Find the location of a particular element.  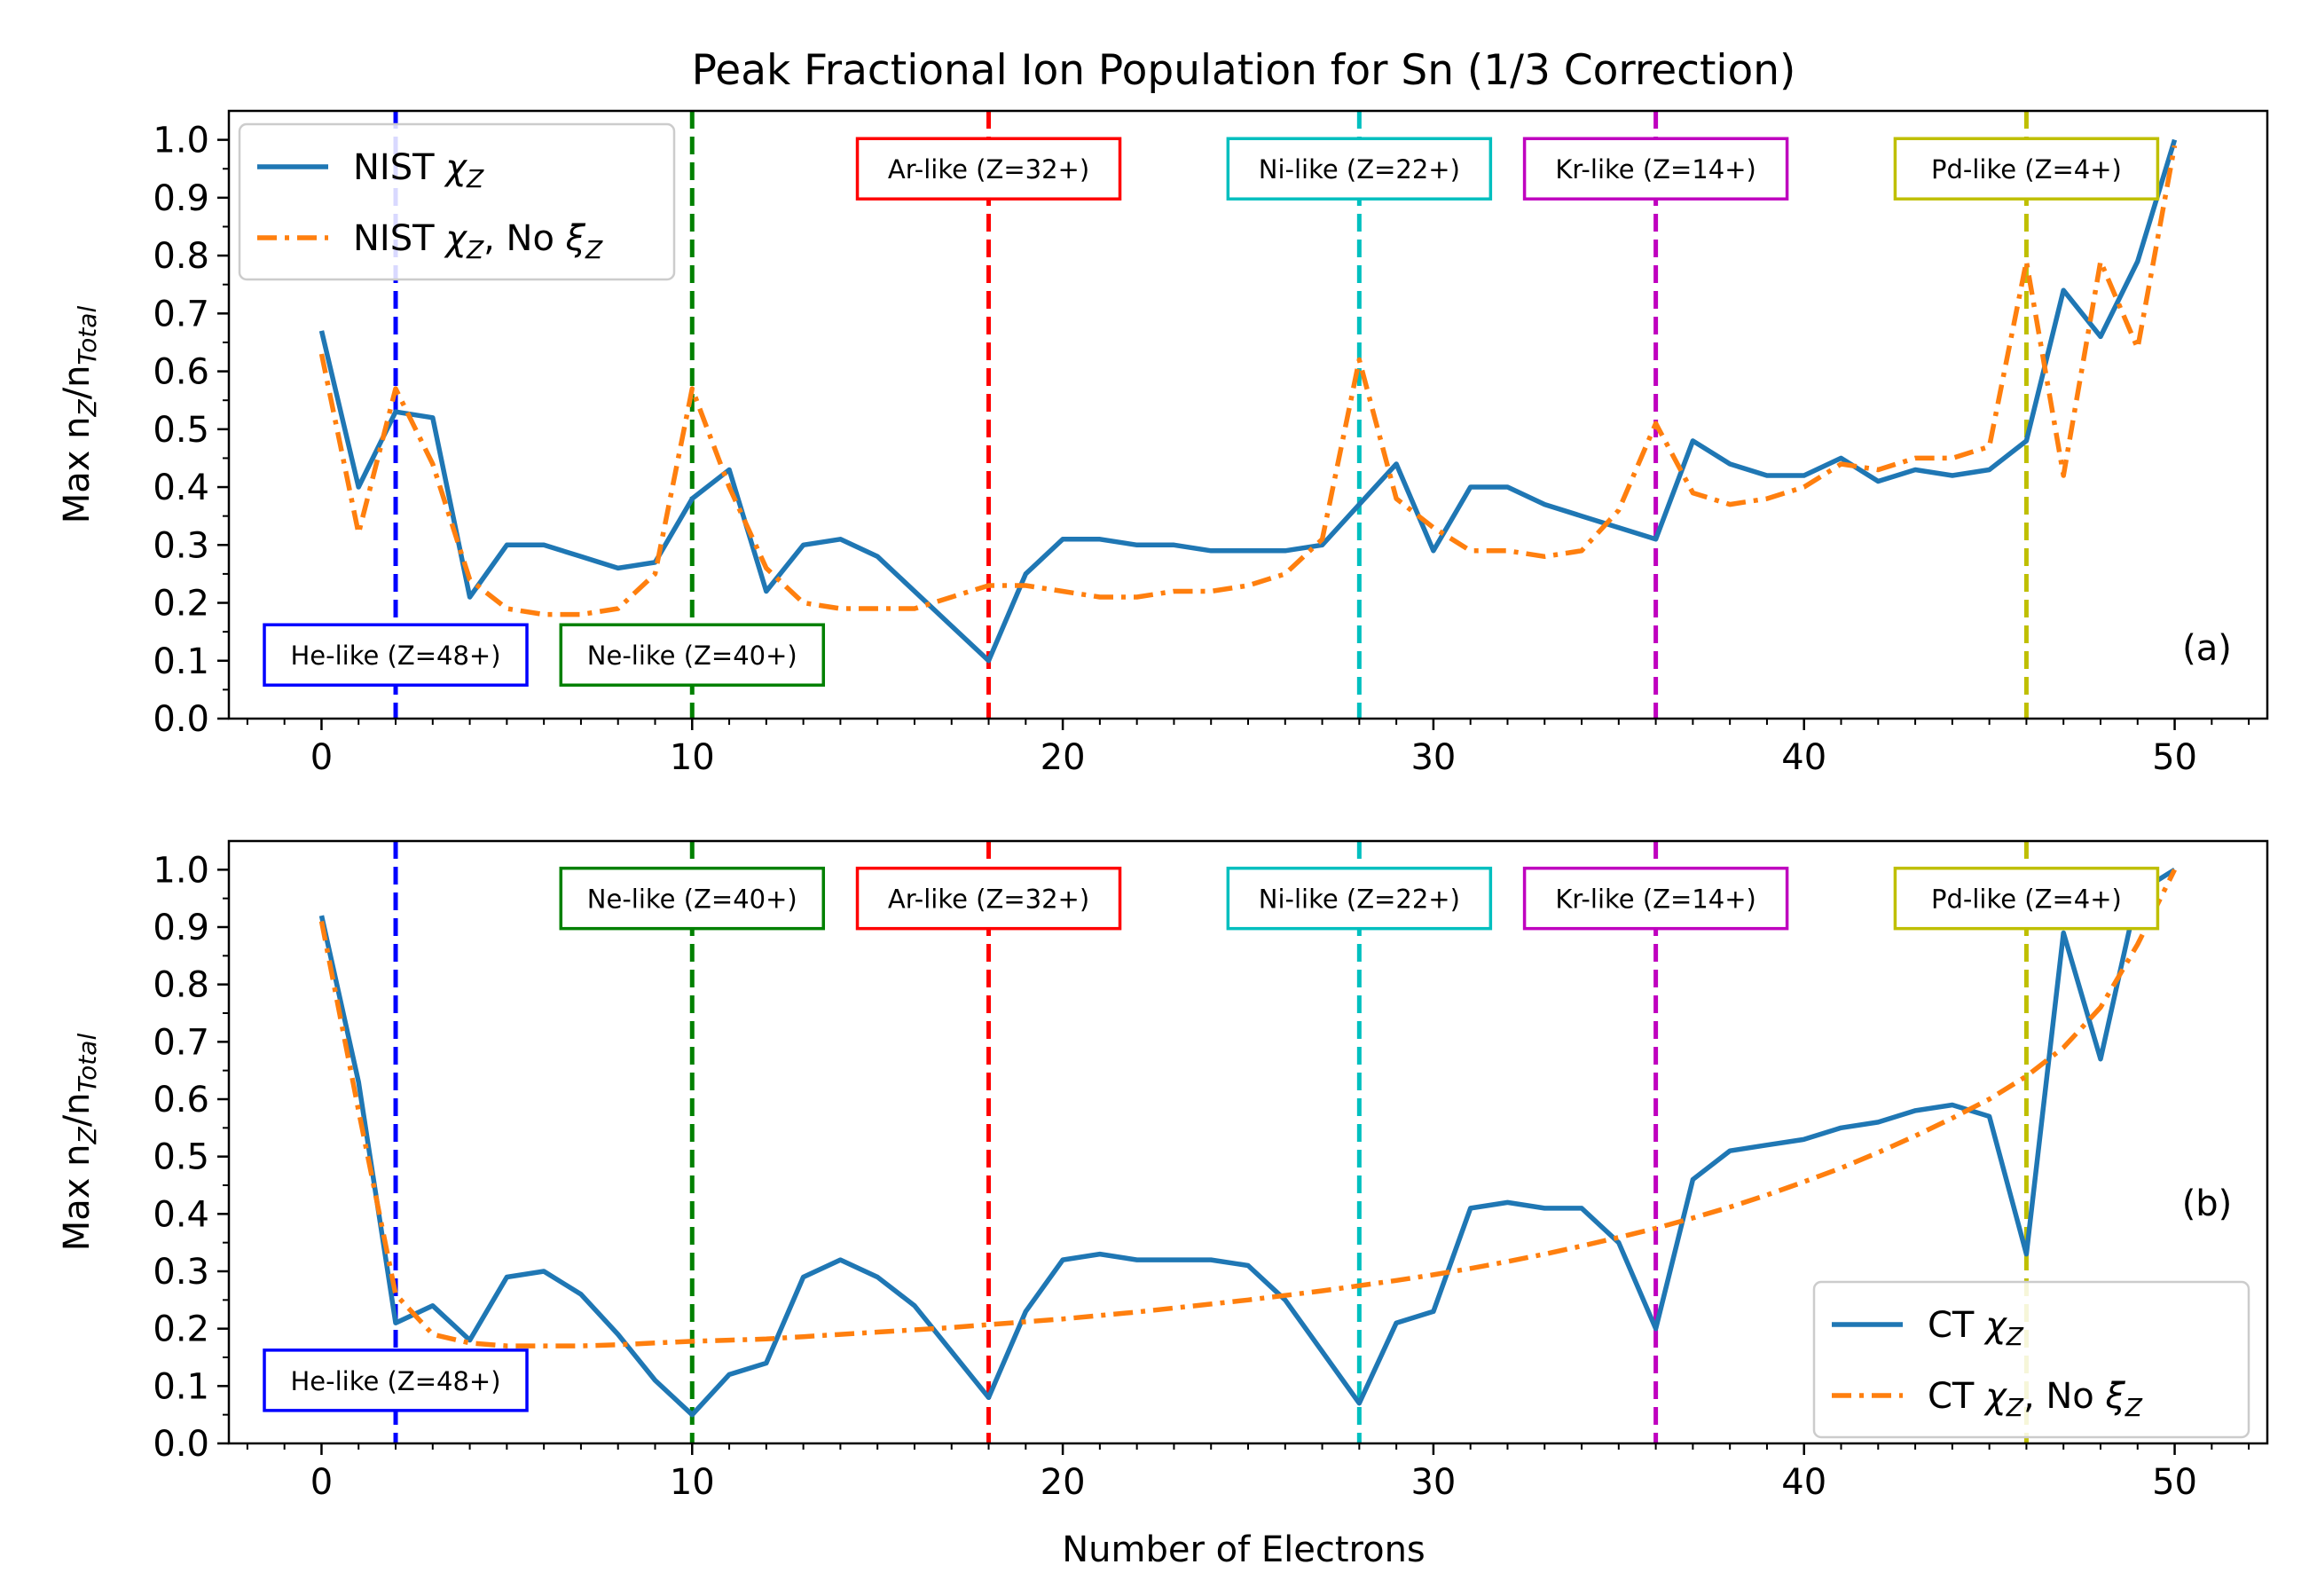

annotation-ni-like: Ni-like (Z=22+) is located at coordinates (1359, 898).